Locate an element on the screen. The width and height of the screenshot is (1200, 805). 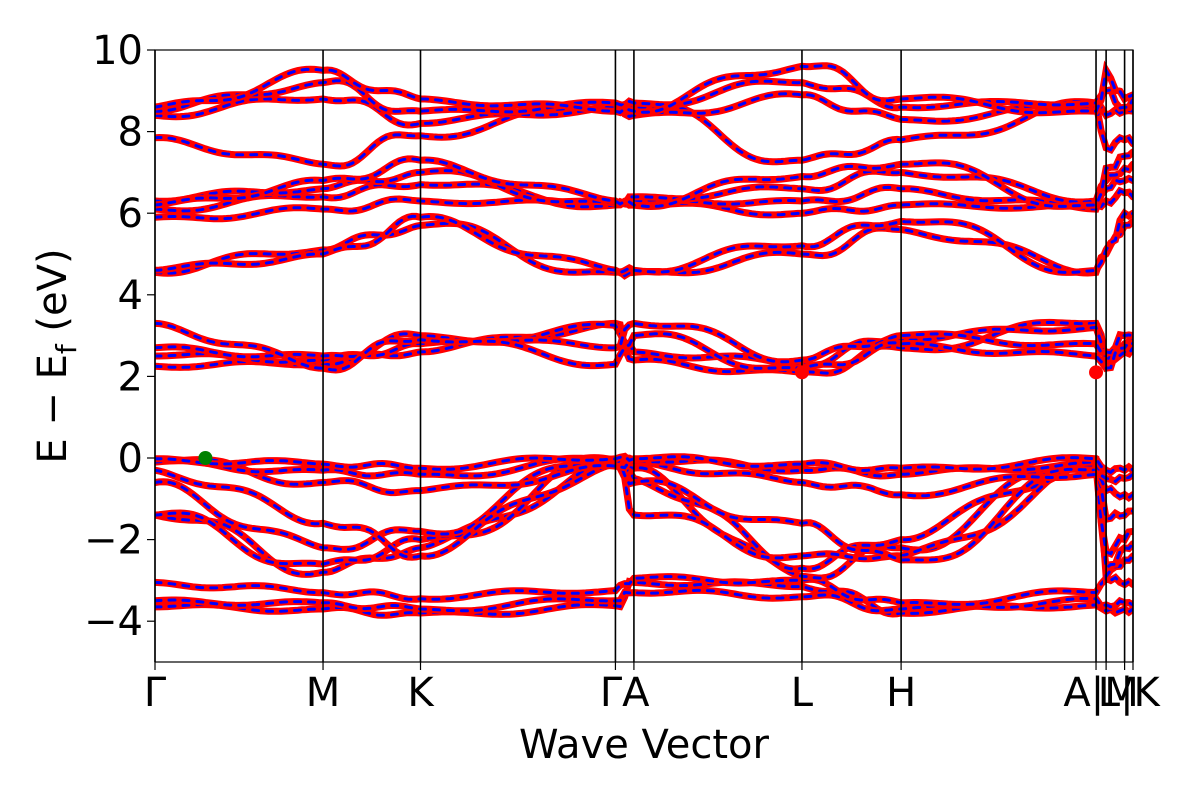
y-tick-label: 0 is located at coordinates (130, 459).